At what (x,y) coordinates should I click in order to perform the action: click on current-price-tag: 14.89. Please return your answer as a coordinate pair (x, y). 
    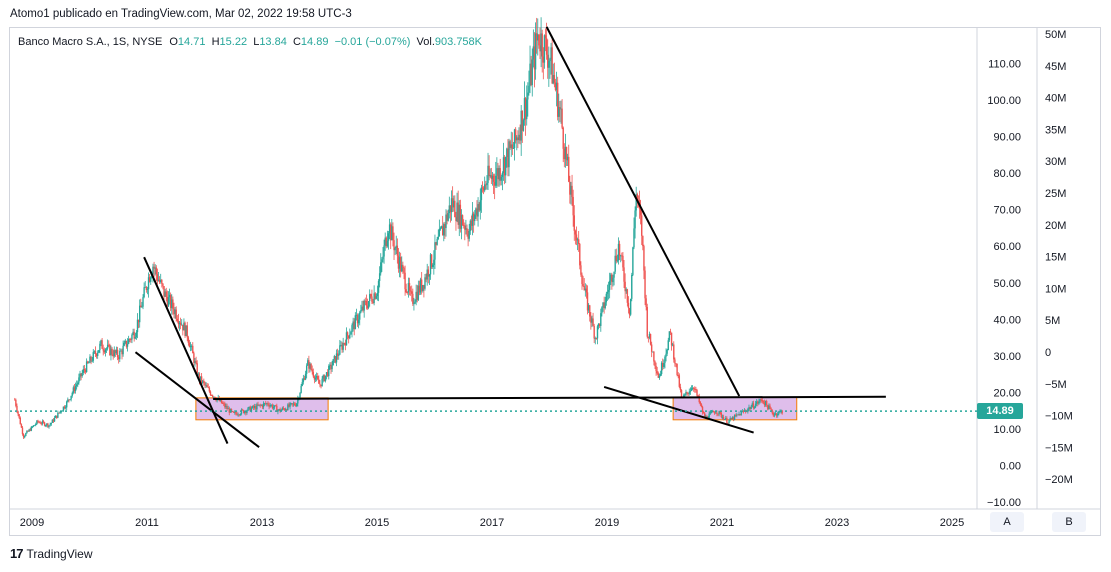
    Looking at the image, I should click on (1000, 411).